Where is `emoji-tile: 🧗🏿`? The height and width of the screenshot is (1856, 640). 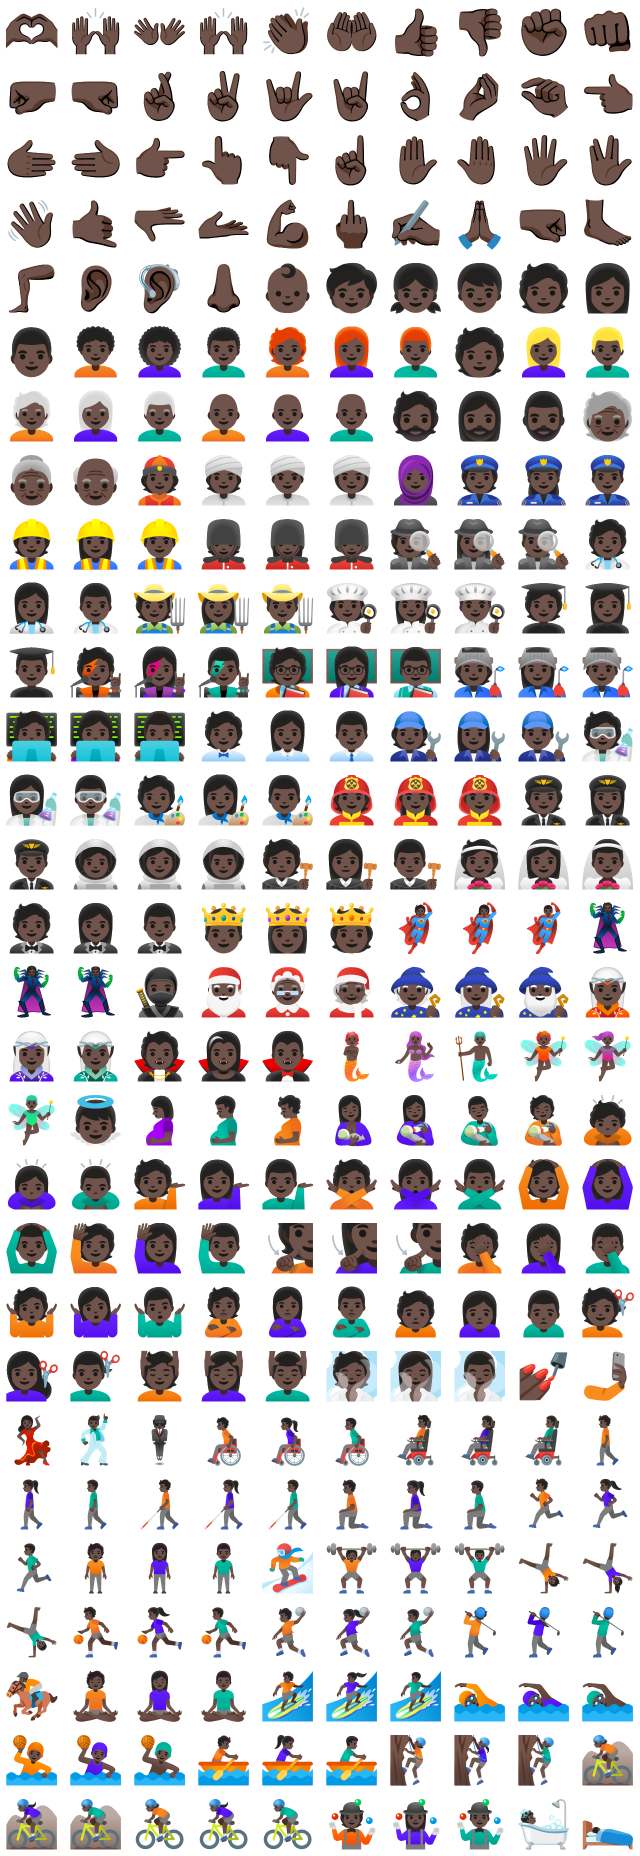
emoji-tile: 🧗🏿 is located at coordinates (416, 1760).